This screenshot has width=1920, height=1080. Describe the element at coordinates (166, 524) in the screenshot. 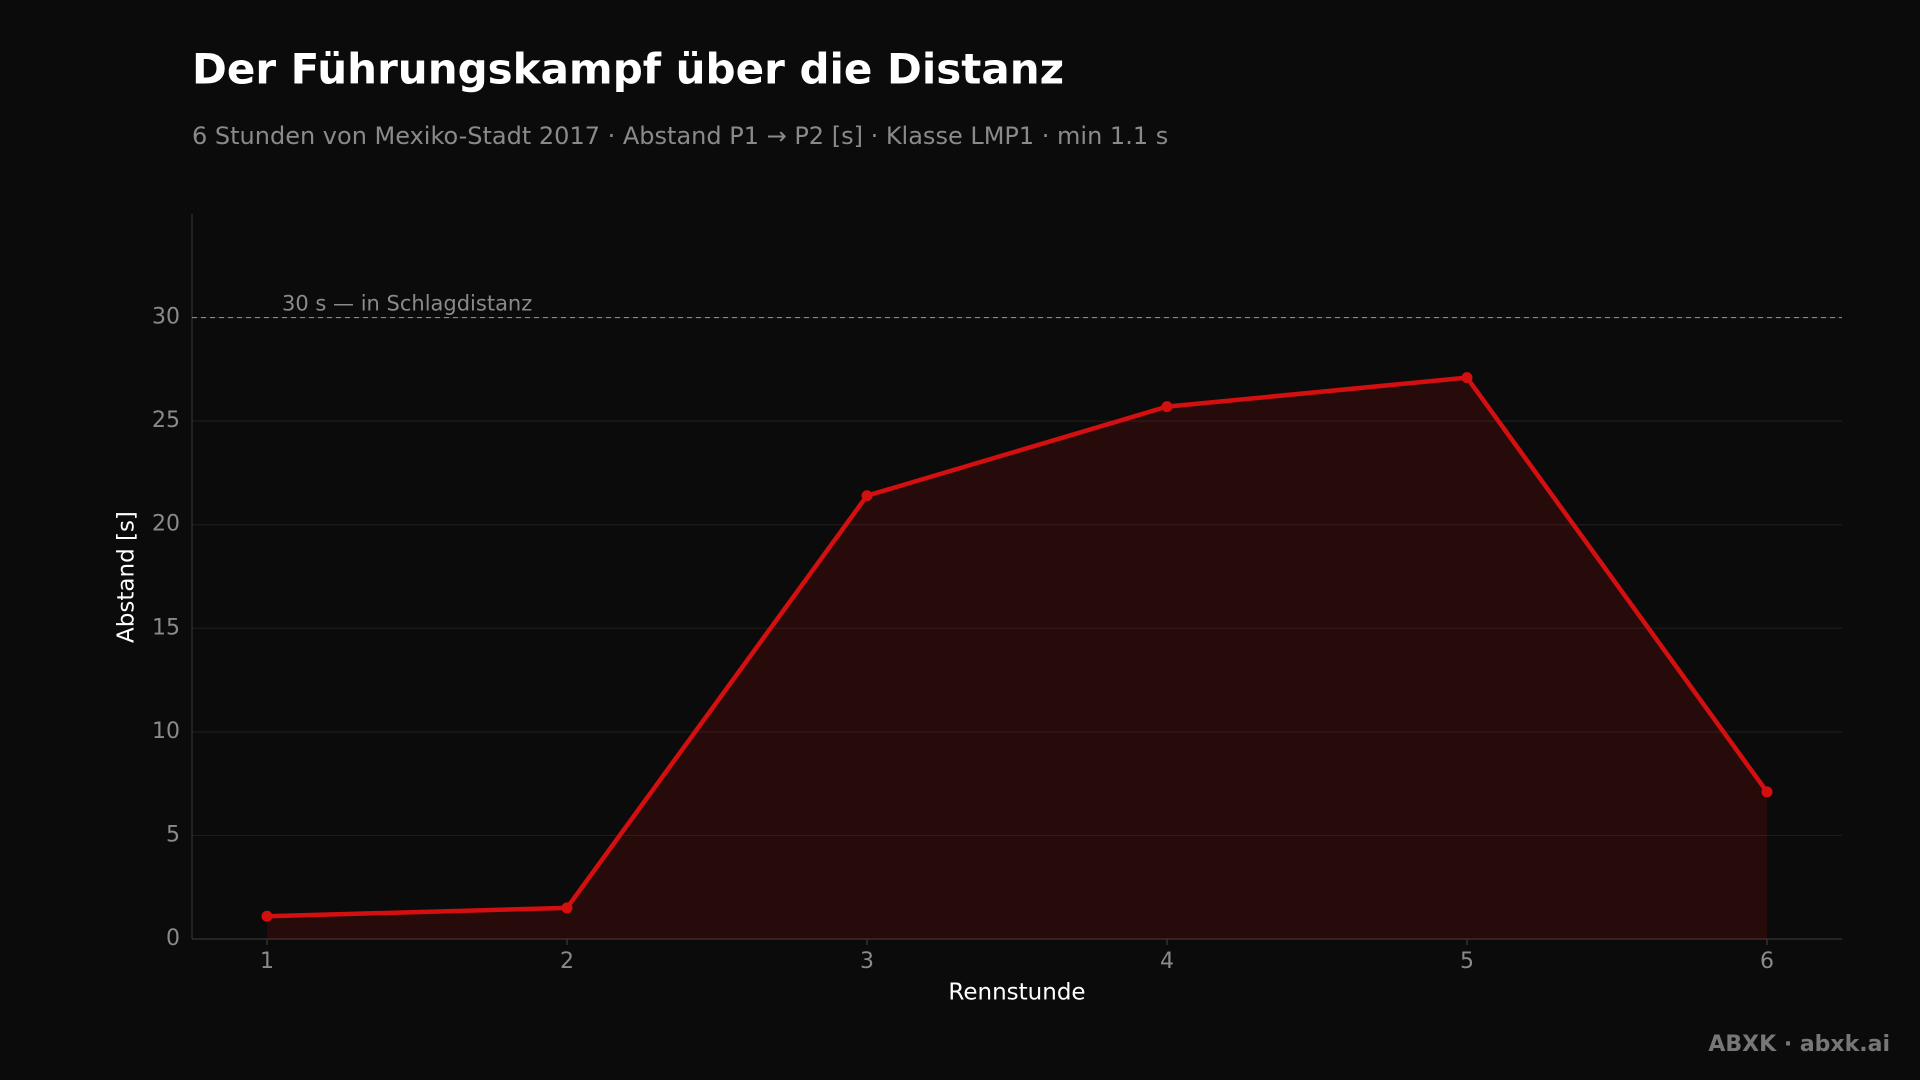

I see `y-tick-label: 20` at that location.